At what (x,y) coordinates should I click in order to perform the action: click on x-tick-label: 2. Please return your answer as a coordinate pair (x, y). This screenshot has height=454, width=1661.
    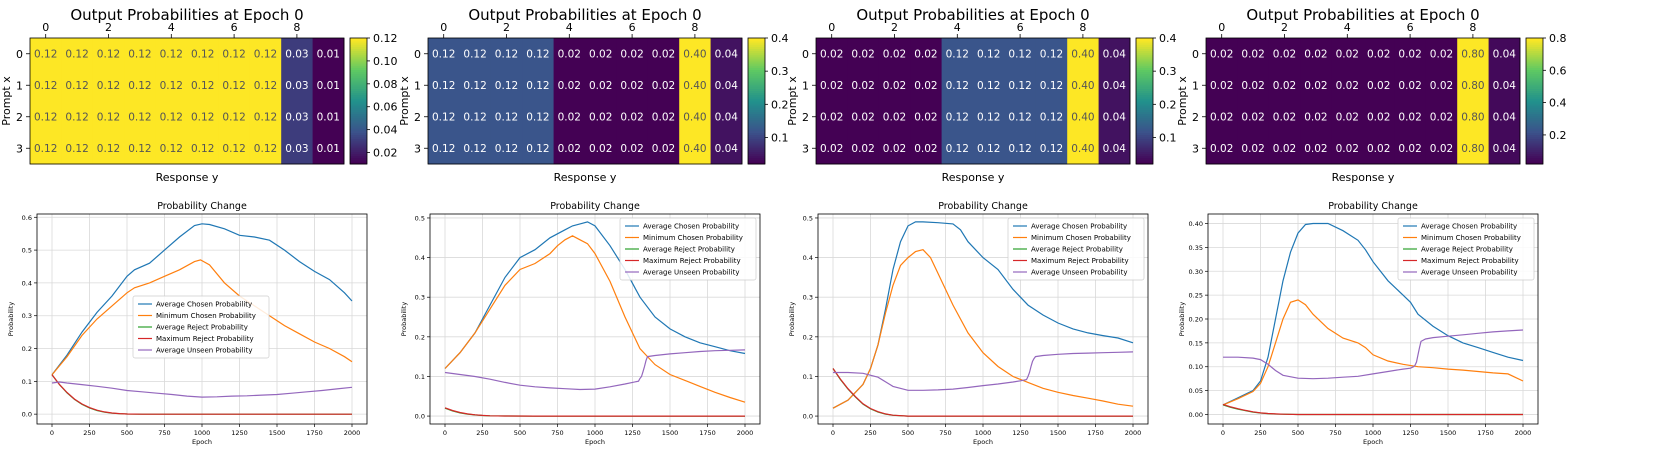
    Looking at the image, I should click on (108, 27).